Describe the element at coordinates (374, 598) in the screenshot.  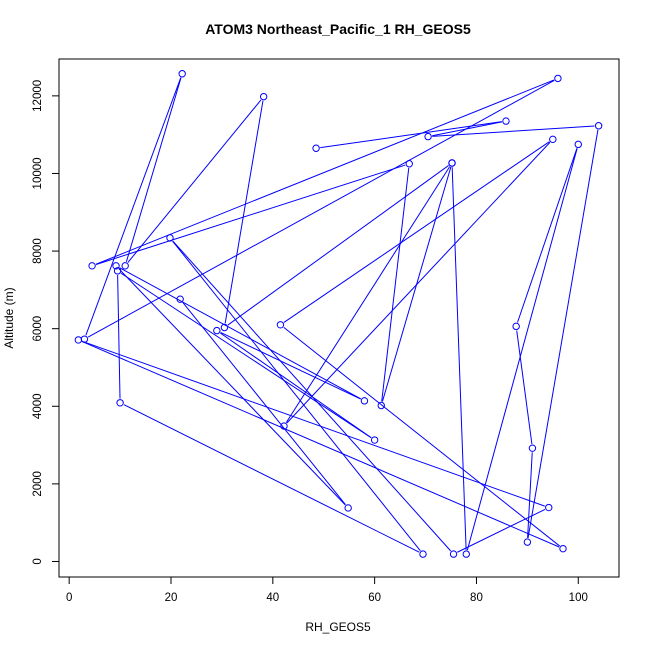
I see `x-tick-label: 60` at that location.